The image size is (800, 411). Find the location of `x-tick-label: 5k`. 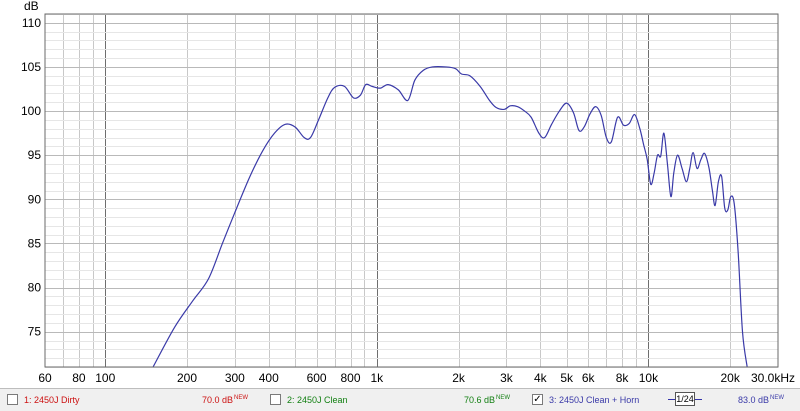

x-tick-label: 5k is located at coordinates (567, 378).